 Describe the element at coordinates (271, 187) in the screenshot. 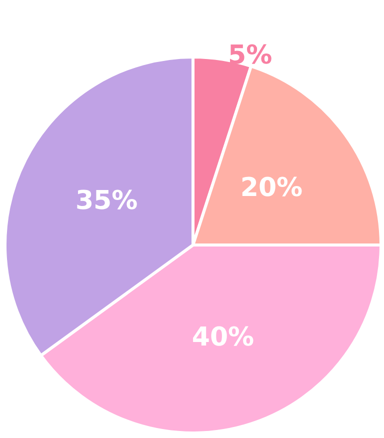

I see `data-label: 20%` at that location.